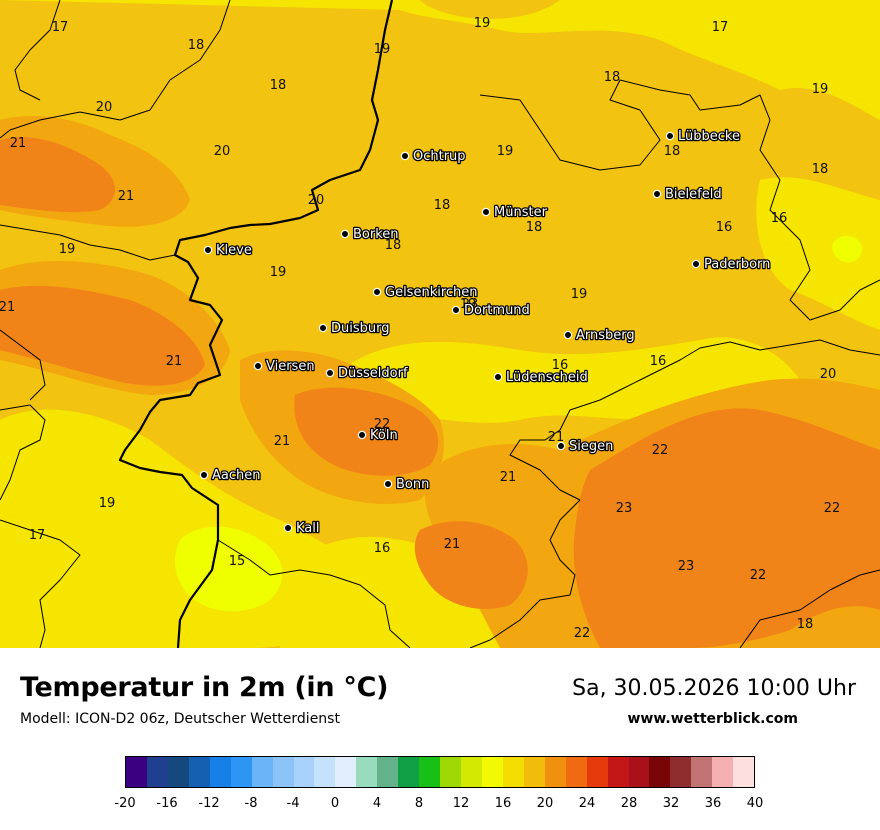 This screenshot has width=880, height=830. I want to click on city-label: Aachen, so click(236, 475).